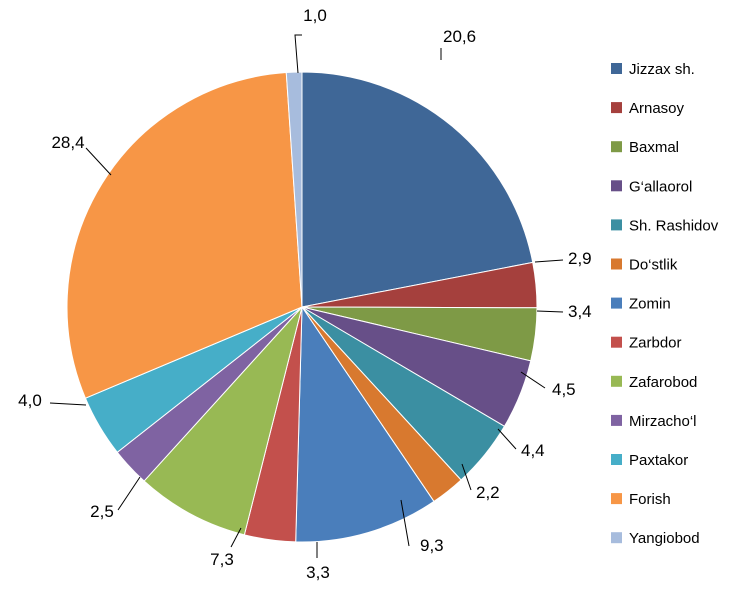 The image size is (753, 603). I want to click on legend-label-4: G‘allaorol, so click(660, 186).